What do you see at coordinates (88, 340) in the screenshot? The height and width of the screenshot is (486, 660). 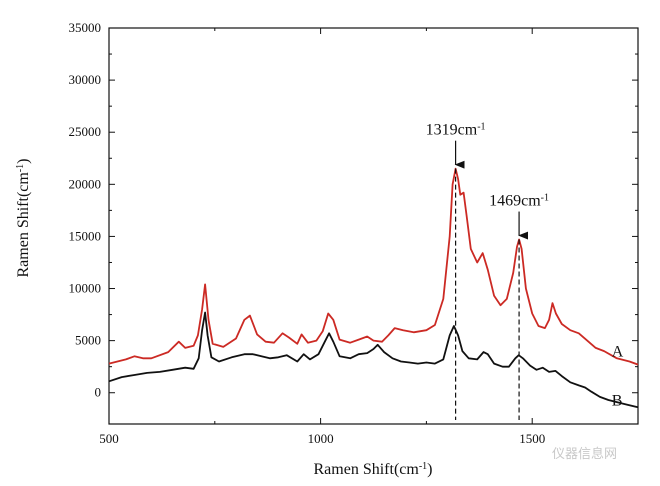 I see `y-tick-label: 5000` at bounding box center [88, 340].